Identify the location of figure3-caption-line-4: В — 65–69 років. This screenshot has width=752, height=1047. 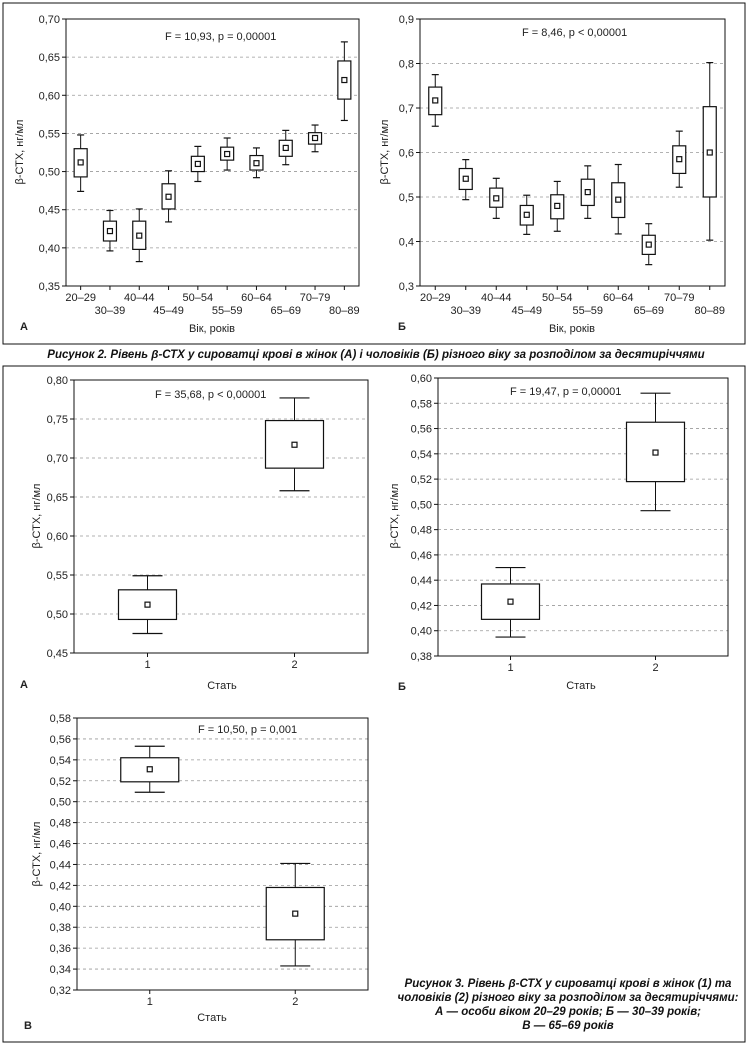
(567, 1026).